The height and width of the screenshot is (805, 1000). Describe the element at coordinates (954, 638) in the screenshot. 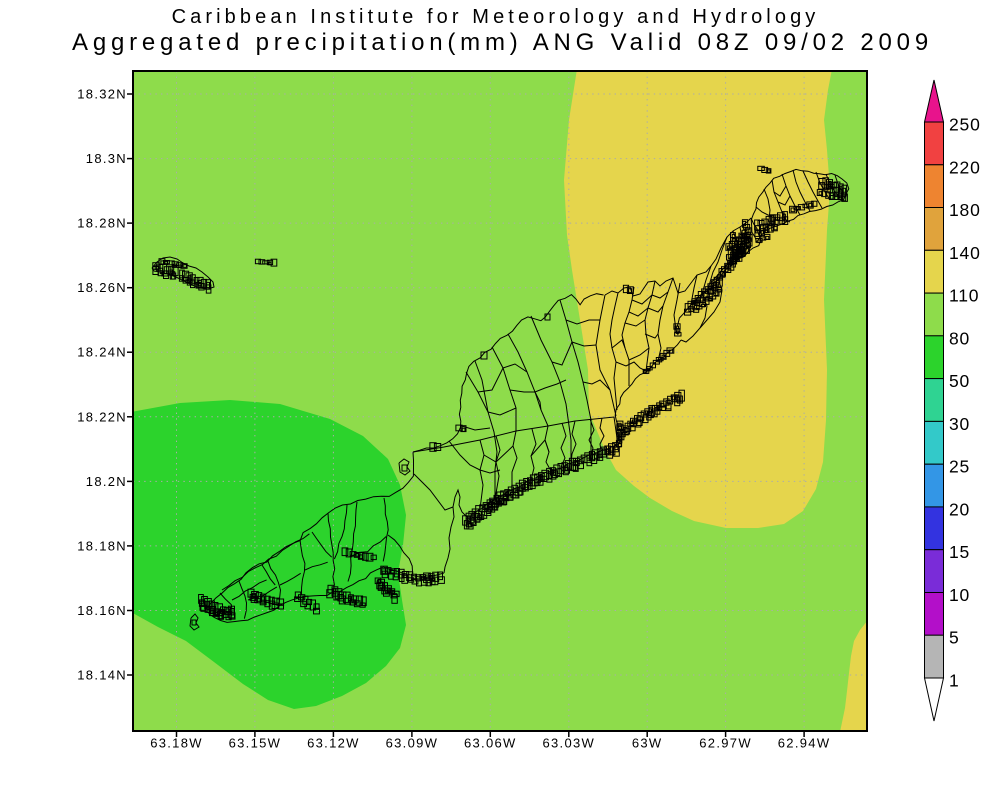

I see `svg-text: 5` at that location.